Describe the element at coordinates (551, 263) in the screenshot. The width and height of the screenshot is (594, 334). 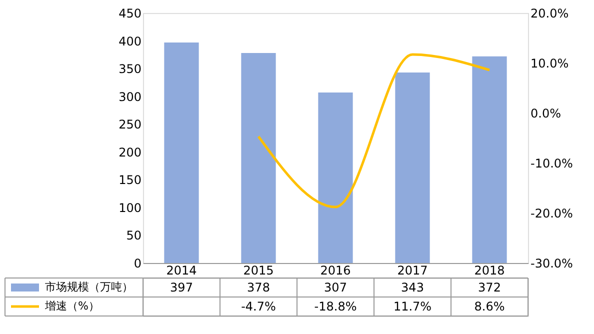
I see `y2-tick-label: -30.0%` at that location.